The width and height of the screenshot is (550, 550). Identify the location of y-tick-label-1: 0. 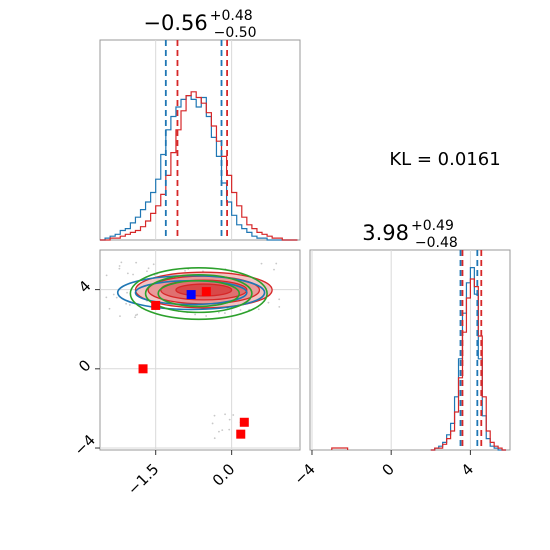
(84, 365).